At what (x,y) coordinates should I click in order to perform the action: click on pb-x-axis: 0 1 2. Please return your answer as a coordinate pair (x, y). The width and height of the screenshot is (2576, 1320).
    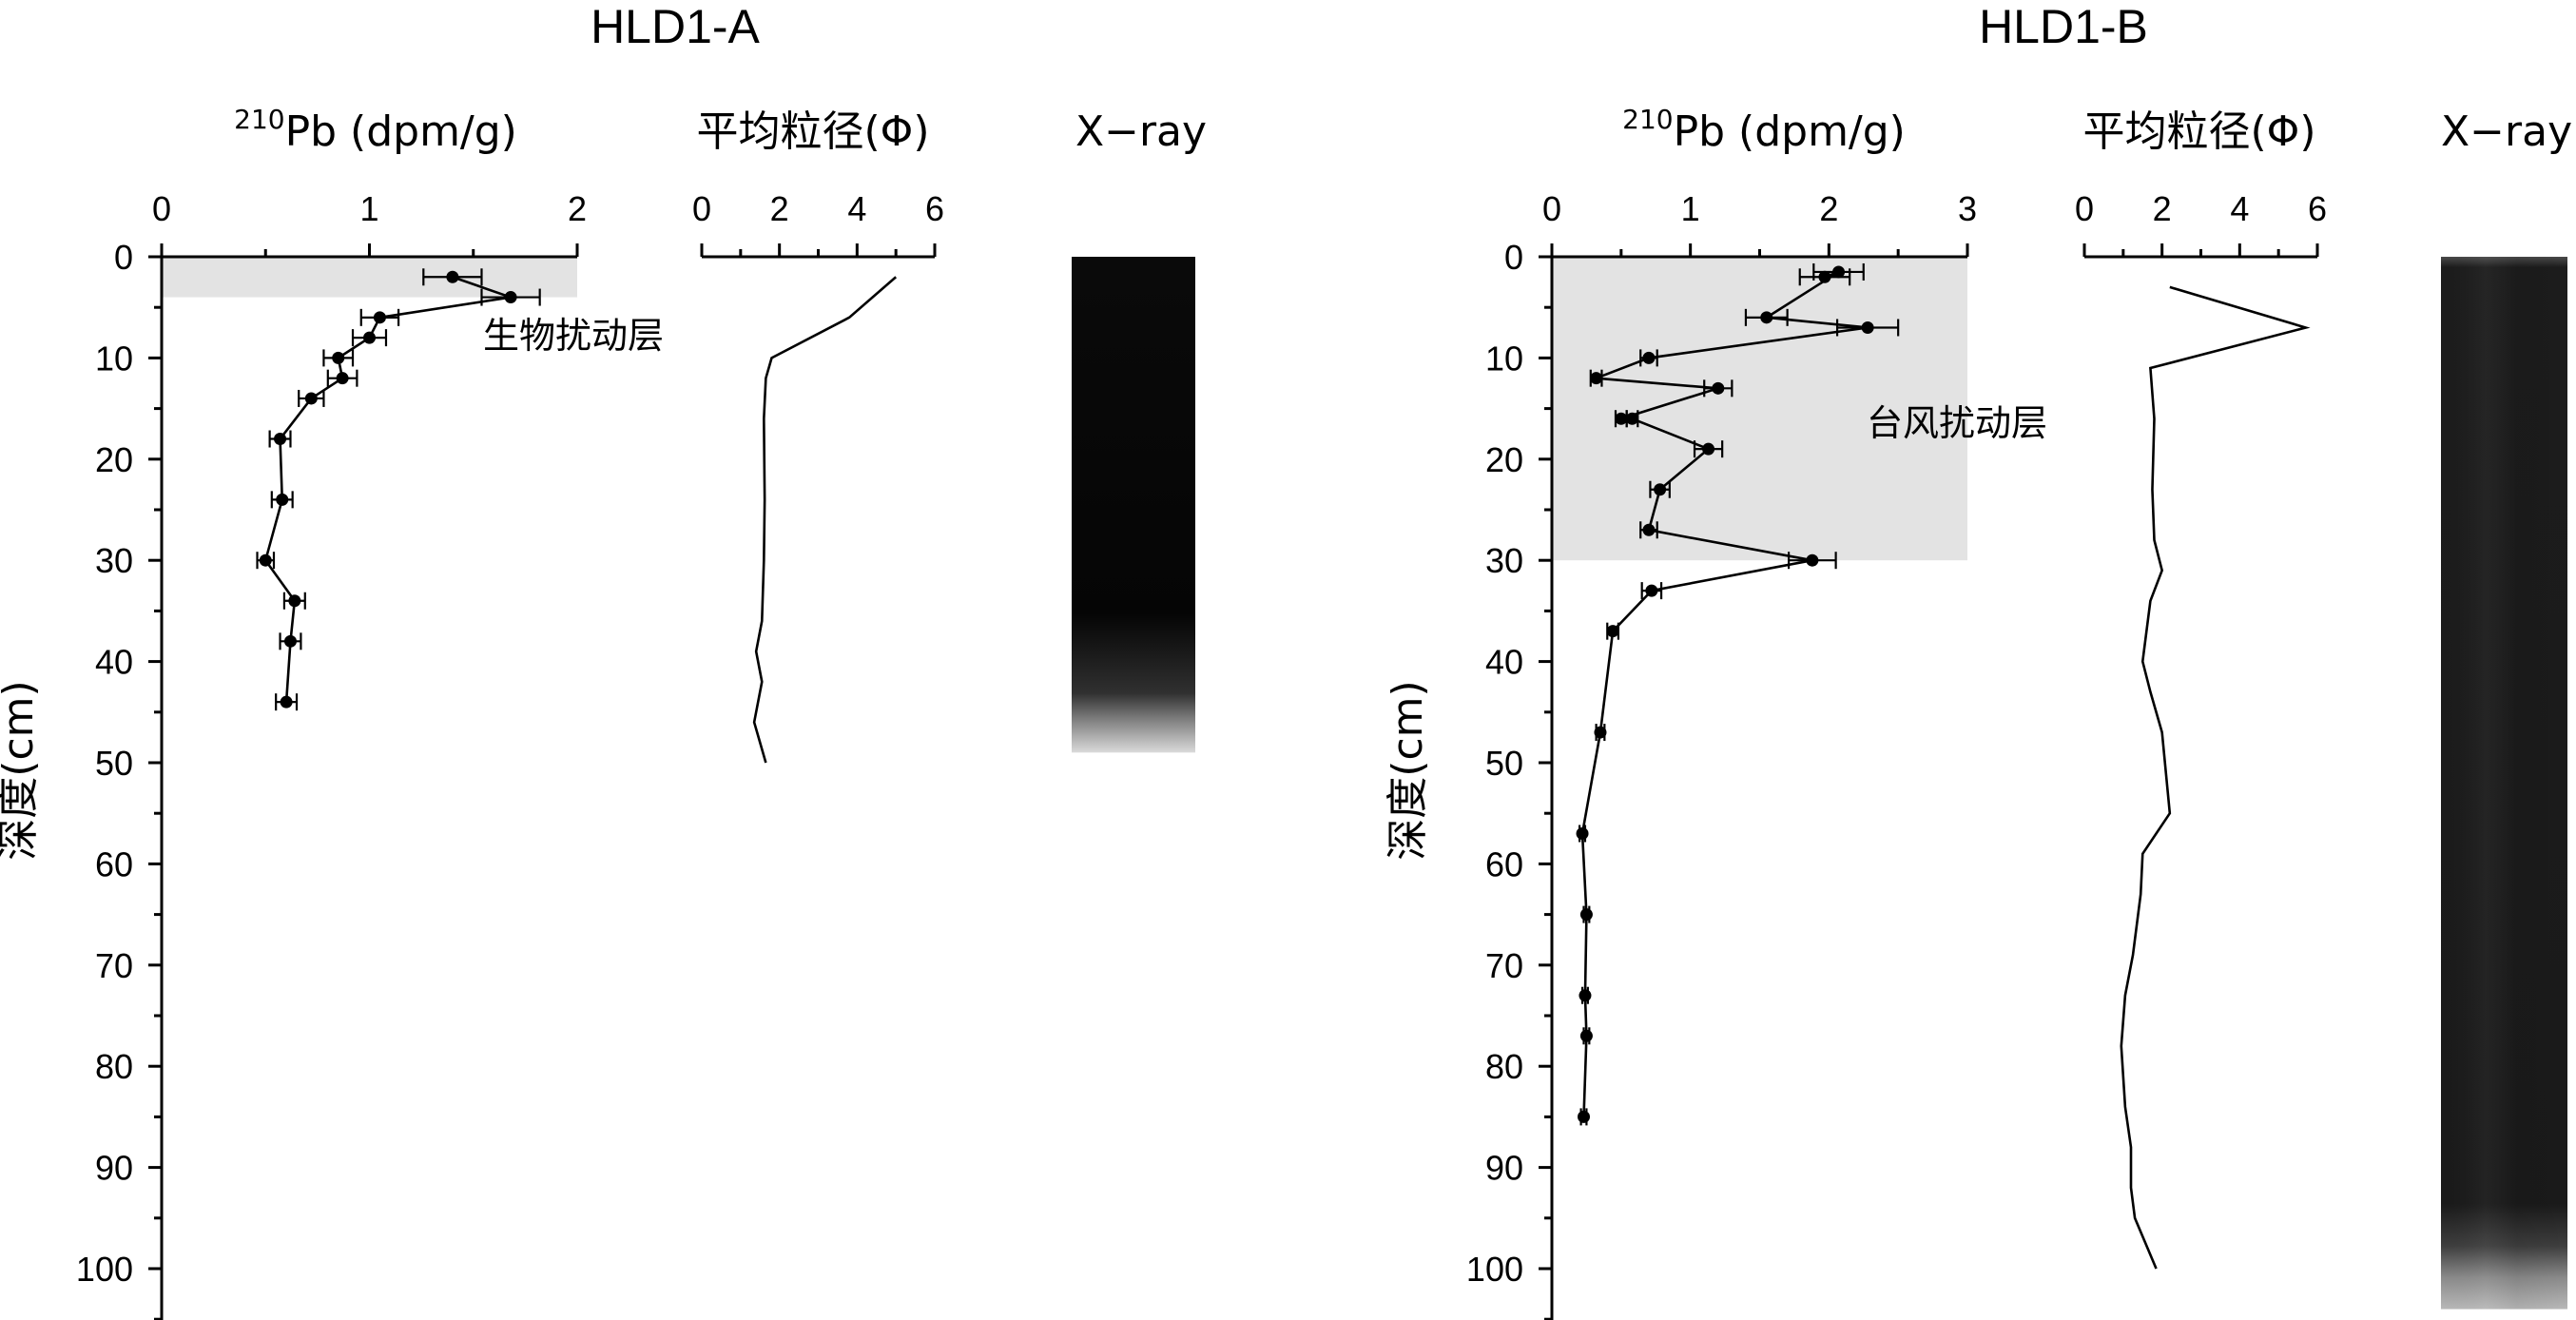
    Looking at the image, I should click on (369, 224).